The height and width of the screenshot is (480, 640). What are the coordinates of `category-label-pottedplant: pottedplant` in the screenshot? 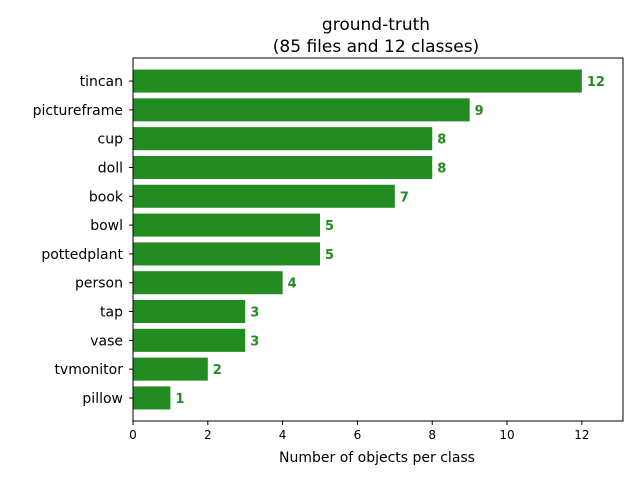 It's located at (82, 255).